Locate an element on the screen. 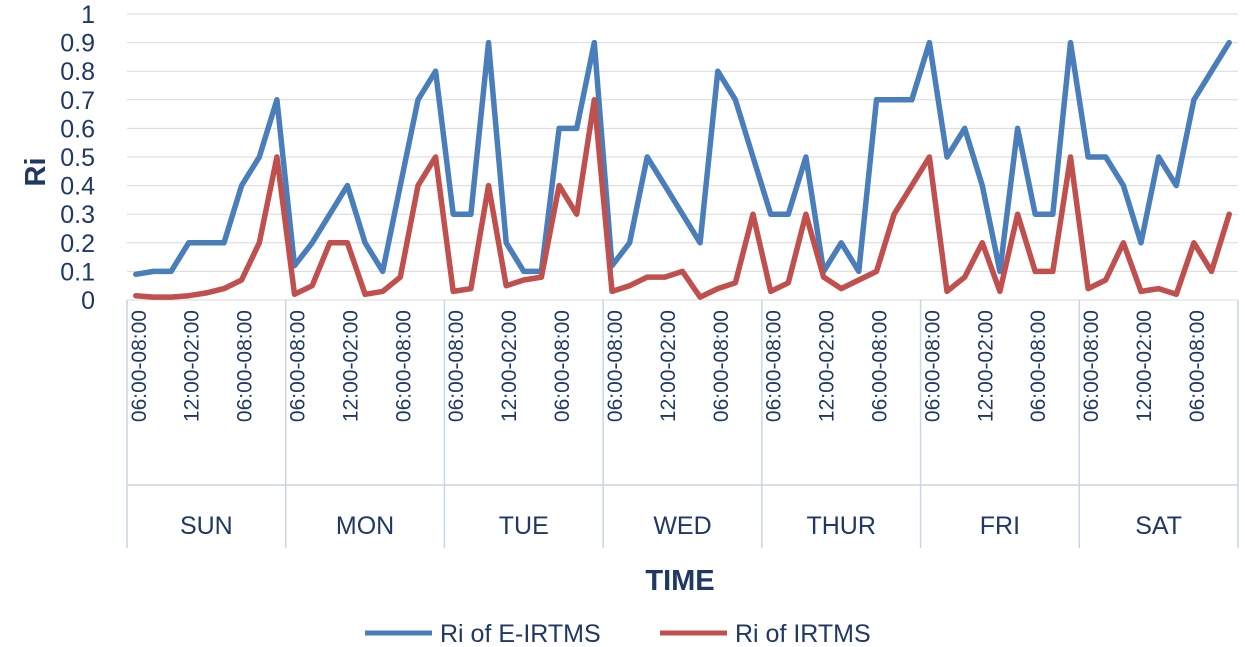  legend: Ri of E-IRTMS Ri of IRTMS is located at coordinates (618, 633).